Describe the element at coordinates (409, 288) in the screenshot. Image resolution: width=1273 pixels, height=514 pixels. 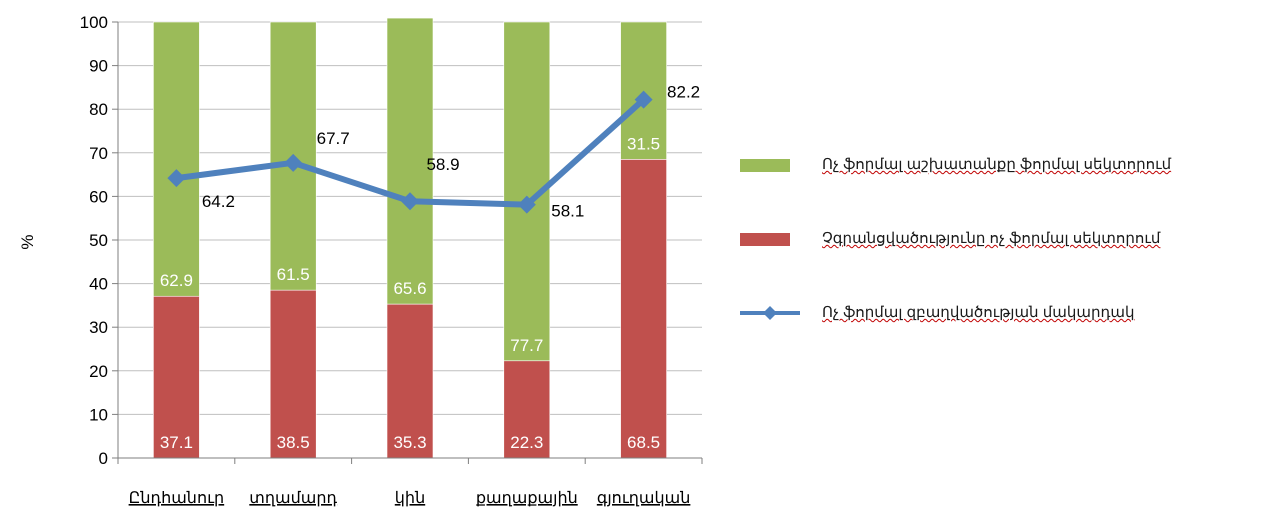
I see `bar-data-label: 65.6` at that location.